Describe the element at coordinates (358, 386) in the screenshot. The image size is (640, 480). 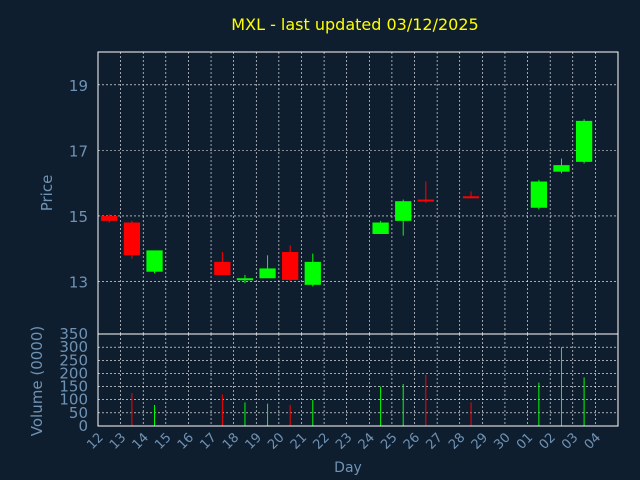
I see `volume-bars` at that location.